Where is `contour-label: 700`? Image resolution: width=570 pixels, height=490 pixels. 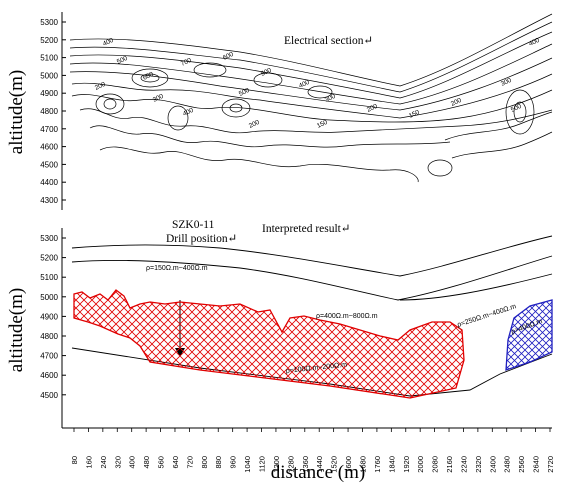 contour-label: 700 is located at coordinates (186, 62).